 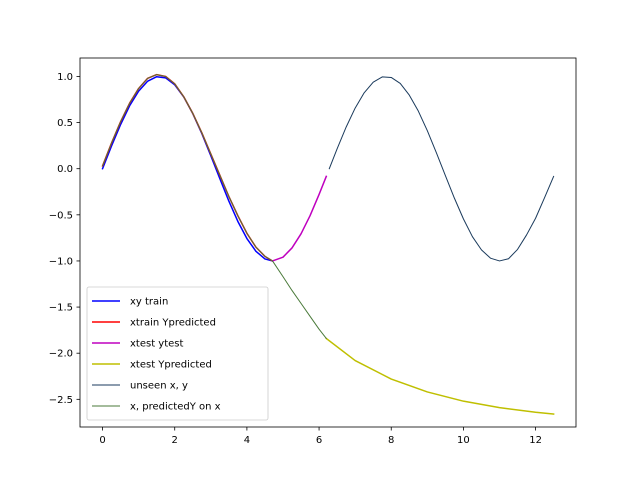 What do you see at coordinates (61, 308) in the screenshot?
I see `y-tick-label: −1.5` at bounding box center [61, 308].